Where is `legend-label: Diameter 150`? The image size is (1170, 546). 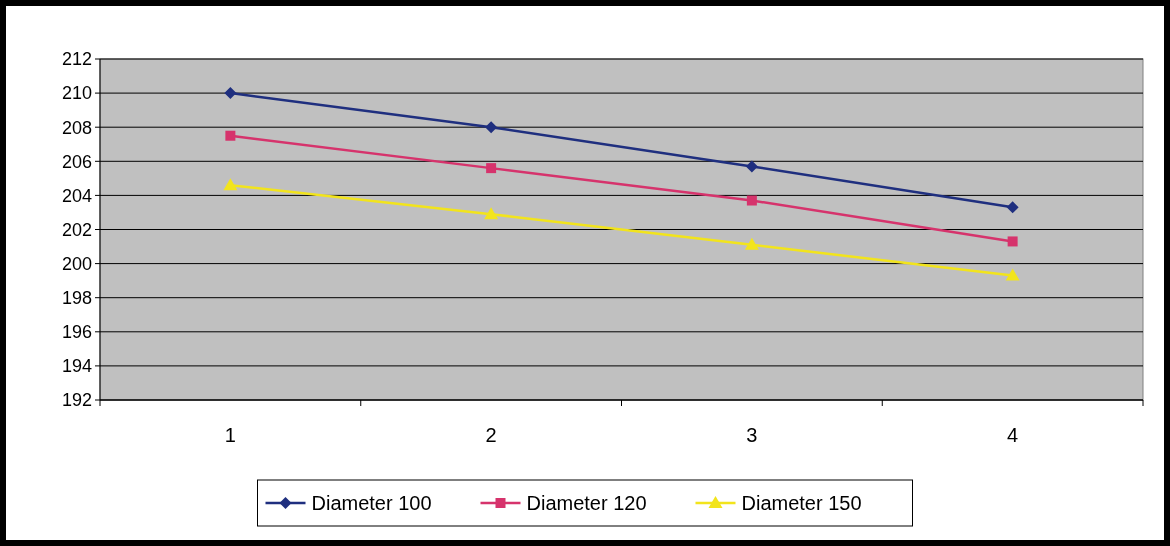 legend-label: Diameter 150 is located at coordinates (801, 503).